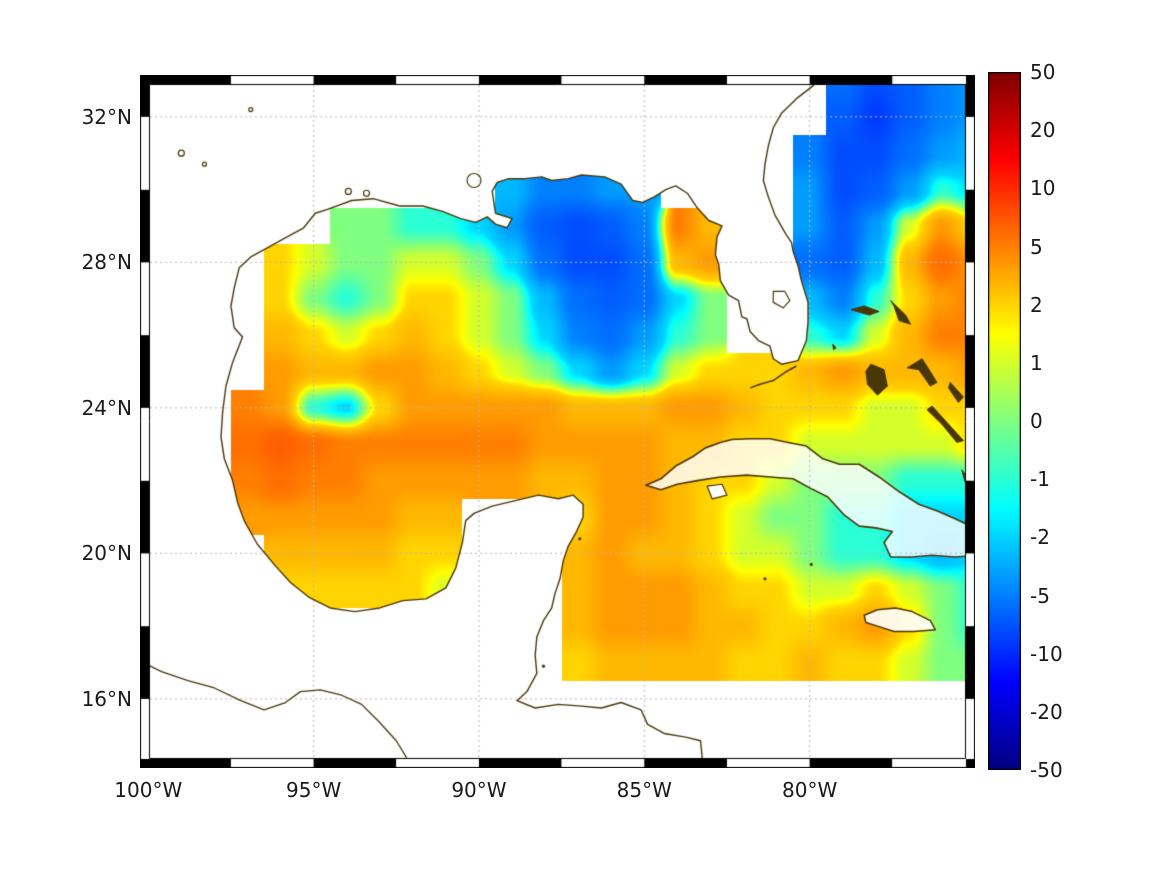 The image size is (1167, 875). What do you see at coordinates (1046, 711) in the screenshot?
I see `colorbar-tick-label: -20` at bounding box center [1046, 711].